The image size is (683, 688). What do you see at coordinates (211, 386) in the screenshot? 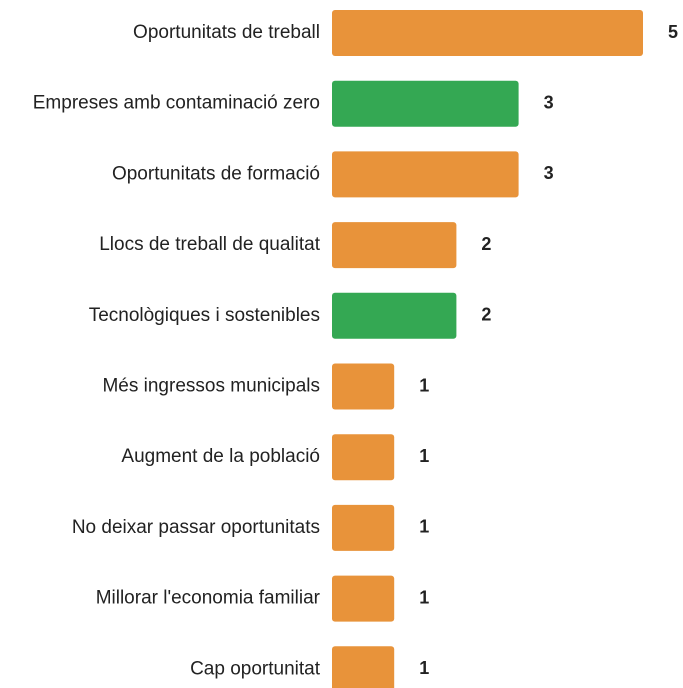
I see `category-label: Més ingressos municipals` at bounding box center [211, 386].